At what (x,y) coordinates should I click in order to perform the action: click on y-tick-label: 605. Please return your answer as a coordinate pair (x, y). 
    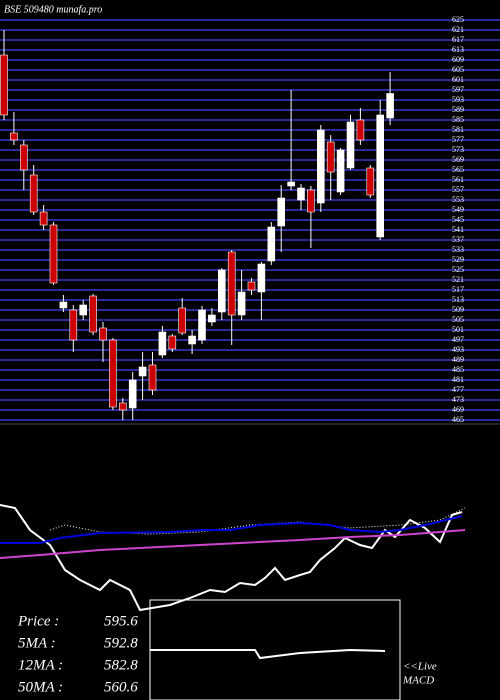
    Looking at the image, I should click on (458, 69).